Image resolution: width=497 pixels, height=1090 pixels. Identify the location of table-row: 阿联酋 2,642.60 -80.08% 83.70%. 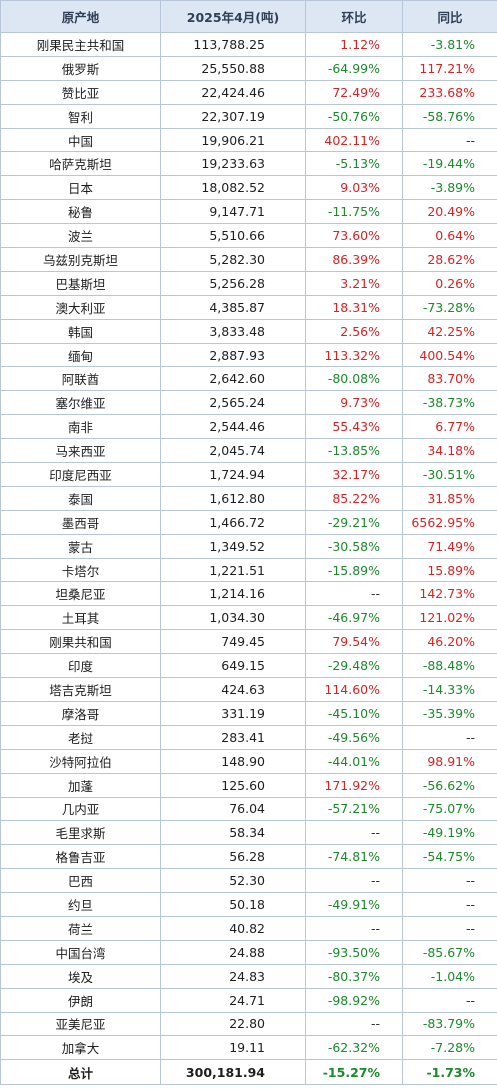
(248, 379).